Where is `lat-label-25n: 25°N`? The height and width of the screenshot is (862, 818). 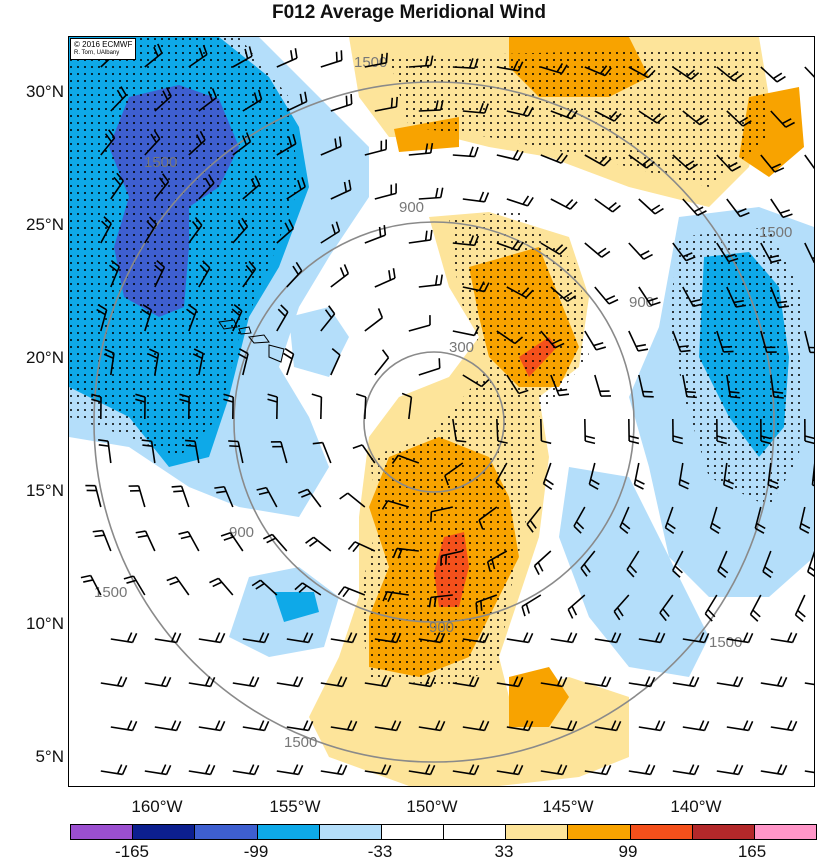
lat-label-25n: 25°N is located at coordinates (45, 224).